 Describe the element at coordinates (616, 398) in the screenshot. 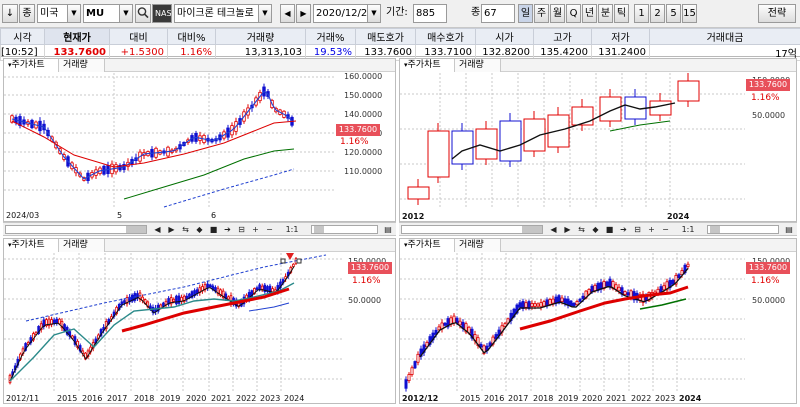

I see `x-axis-label: 2021` at that location.